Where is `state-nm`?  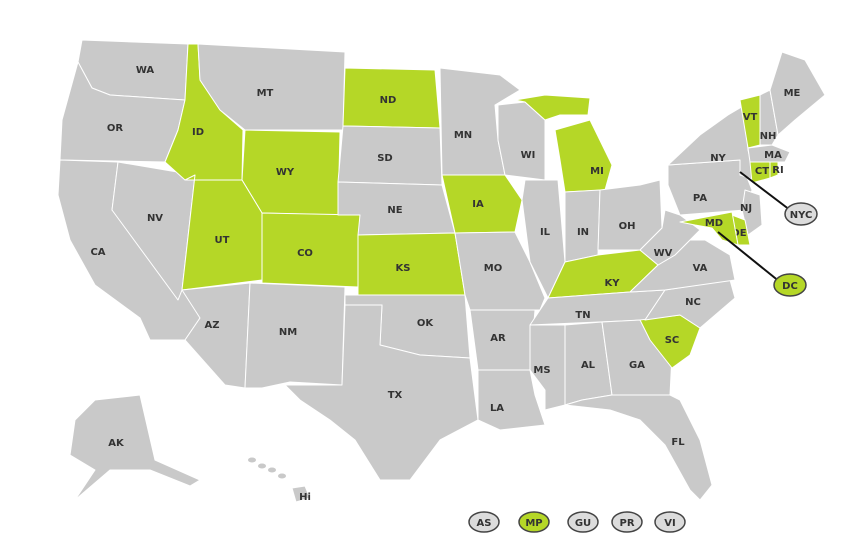
state-nm is located at coordinates (295, 335).